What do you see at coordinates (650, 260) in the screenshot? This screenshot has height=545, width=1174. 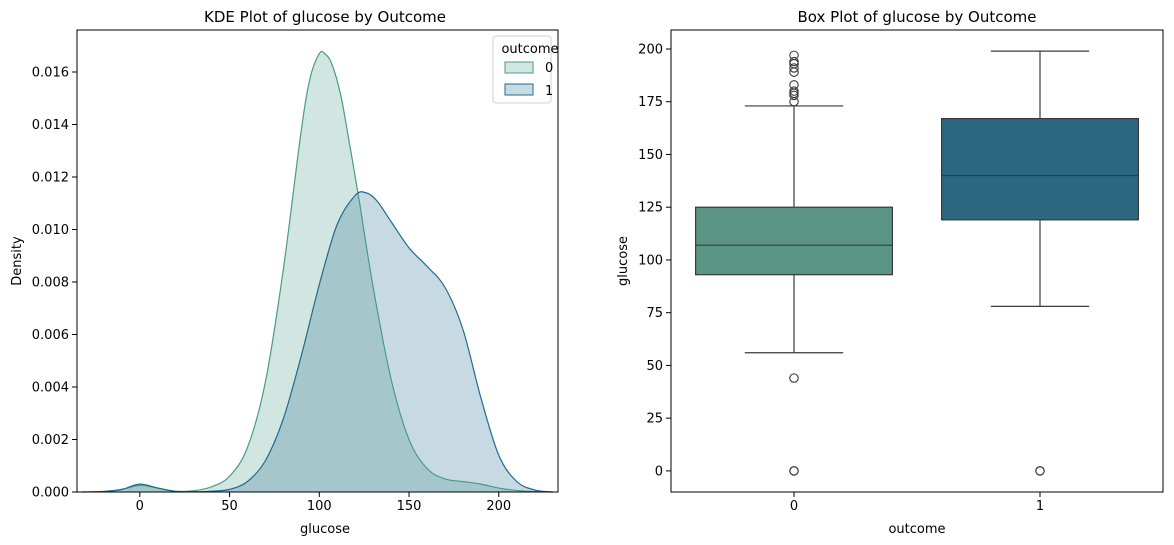 I see `y-tick-label: 100` at bounding box center [650, 260].